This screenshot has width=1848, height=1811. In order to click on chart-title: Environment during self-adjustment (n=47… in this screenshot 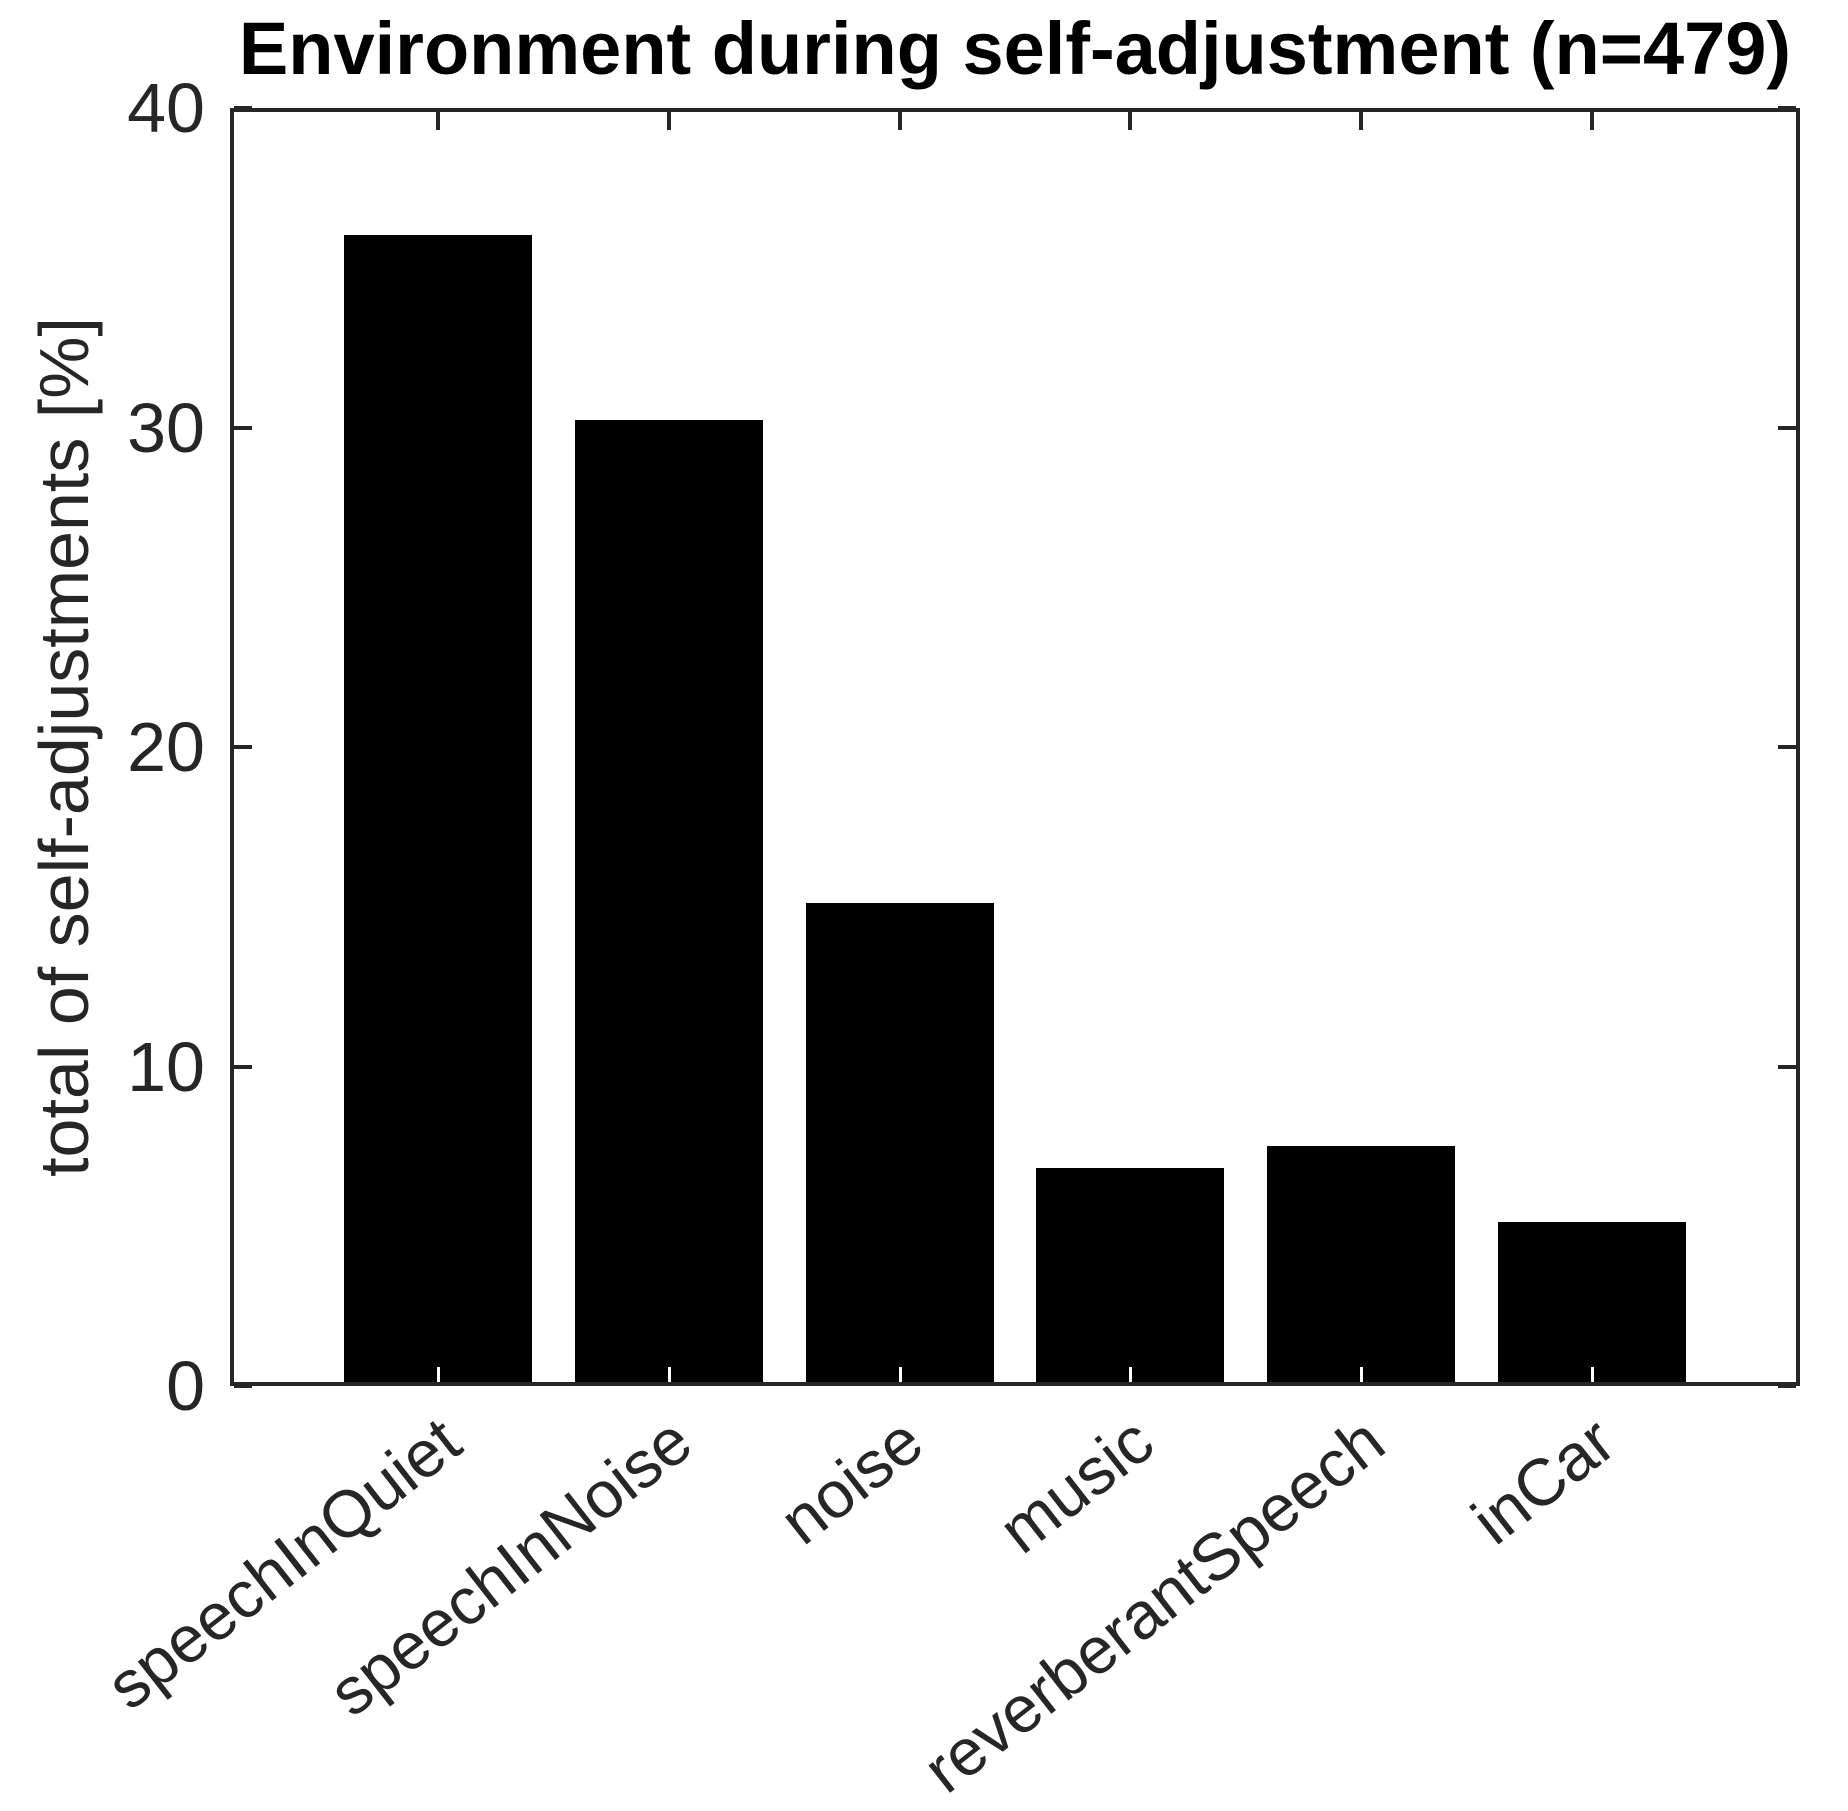, I will do `click(1015, 48)`.